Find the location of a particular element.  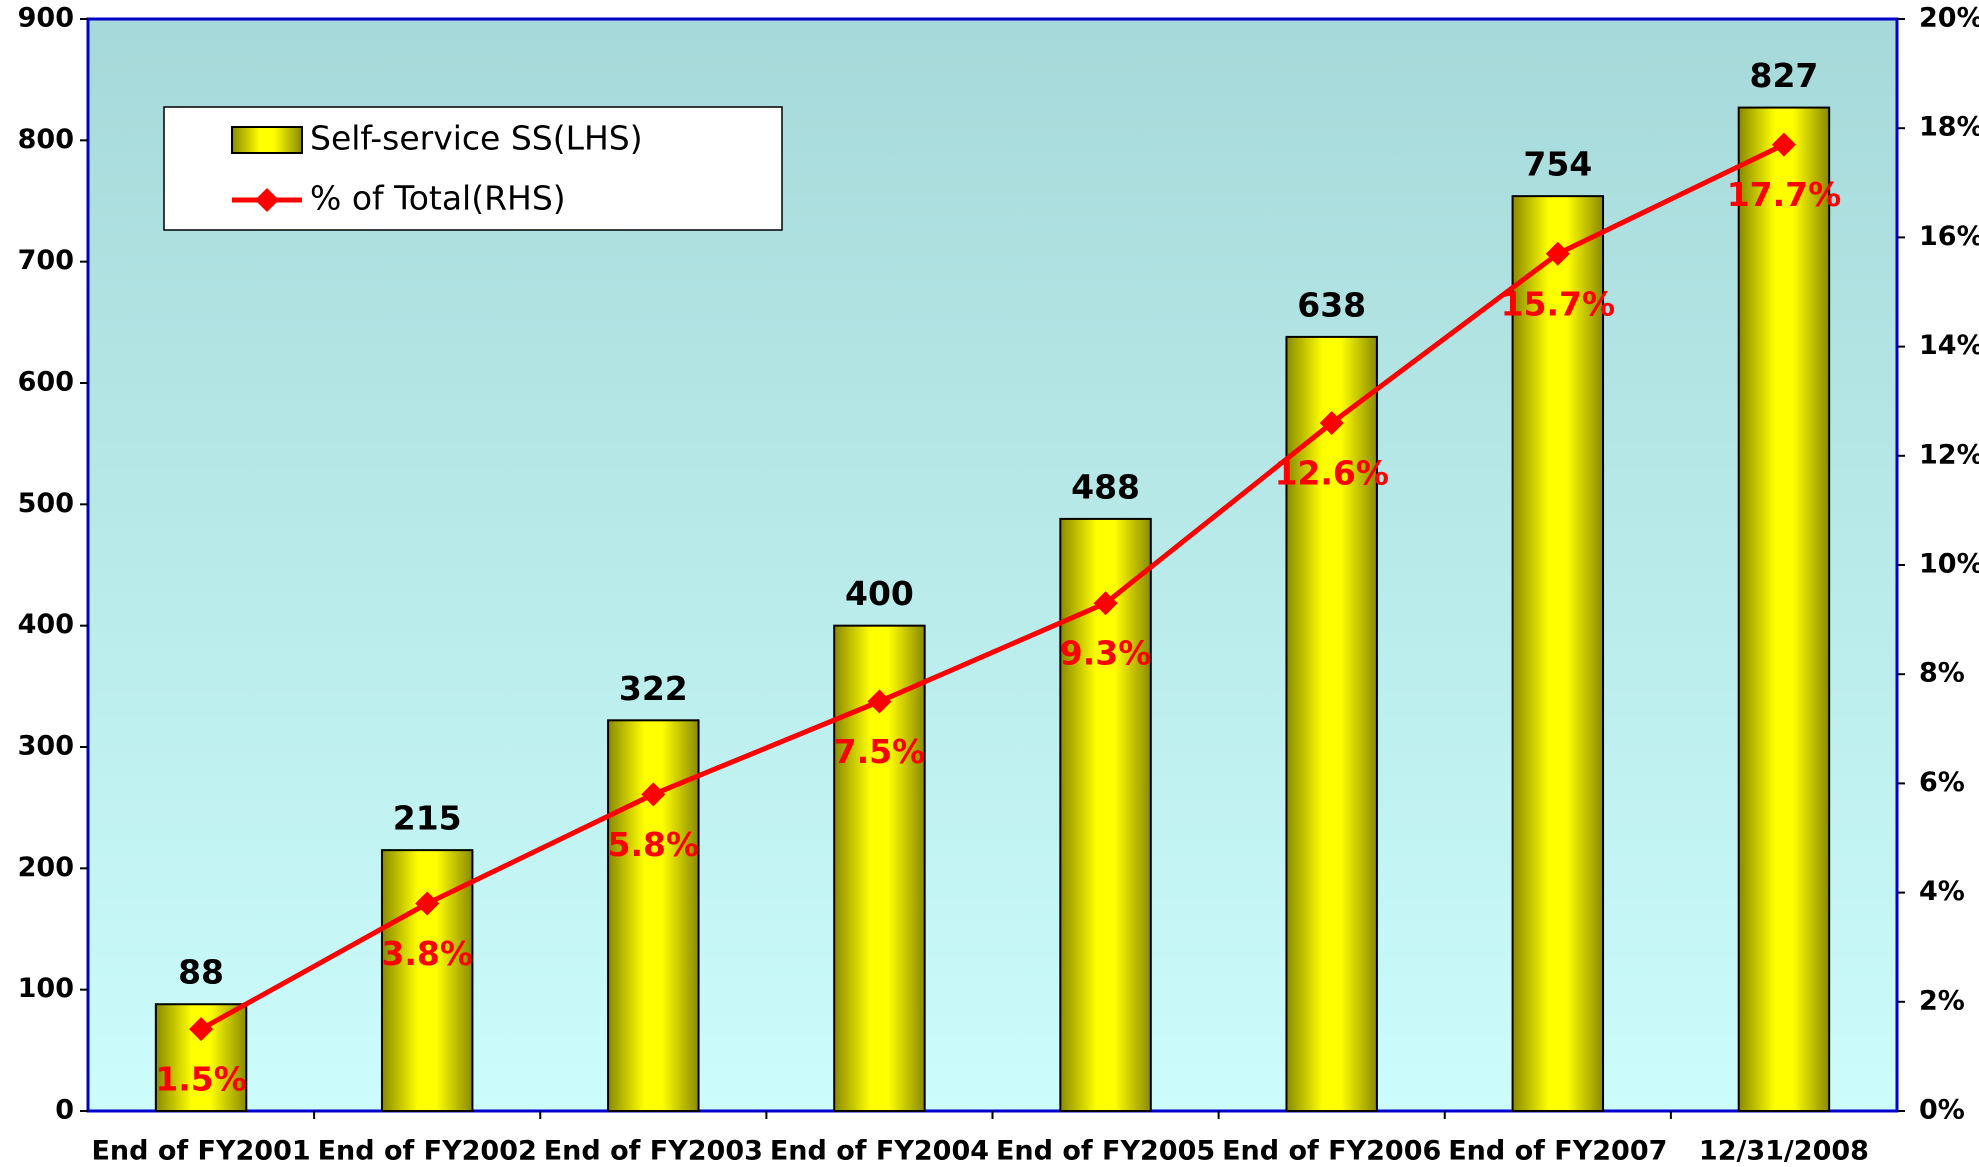

line-value-label: 1.5% is located at coordinates (201, 1079).